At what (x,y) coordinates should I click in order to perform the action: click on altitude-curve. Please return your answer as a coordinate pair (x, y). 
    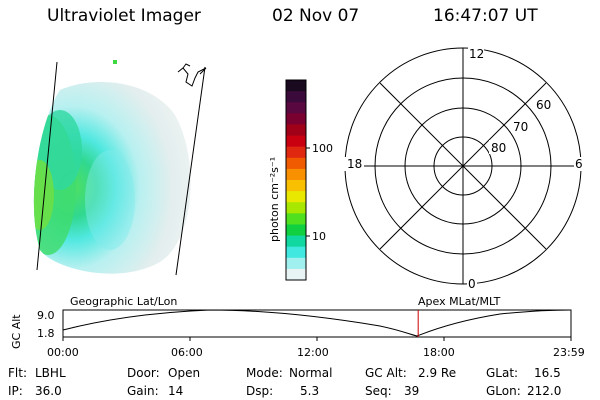
    Looking at the image, I should click on (317, 323).